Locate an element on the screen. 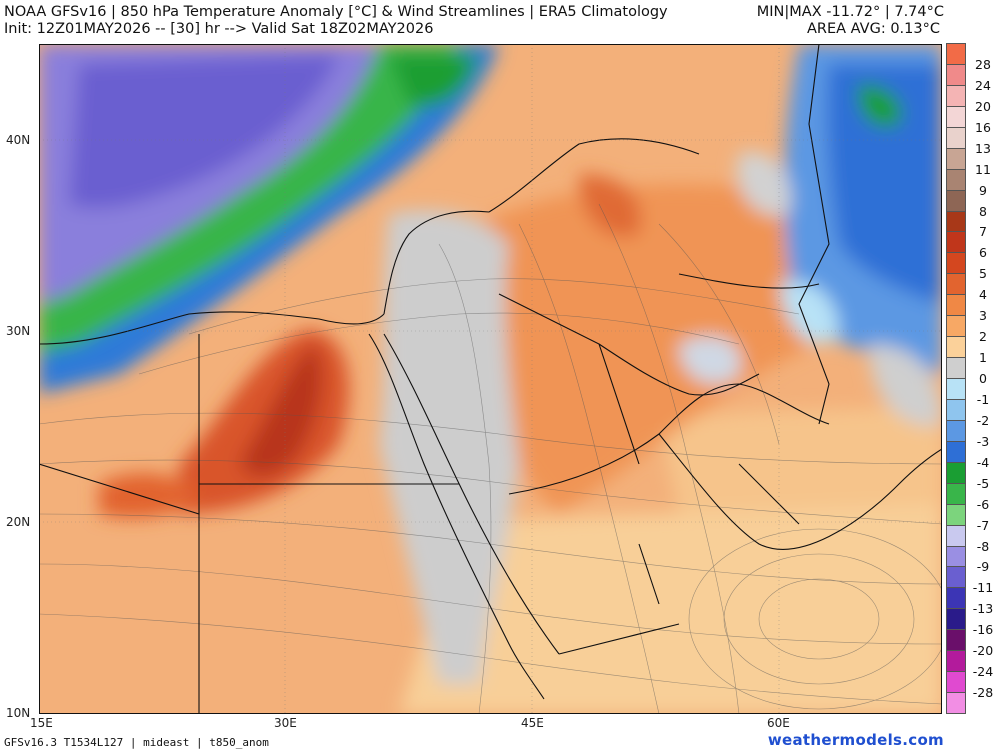 This screenshot has width=1000, height=750. colorbar-label: -8 is located at coordinates (983, 546).